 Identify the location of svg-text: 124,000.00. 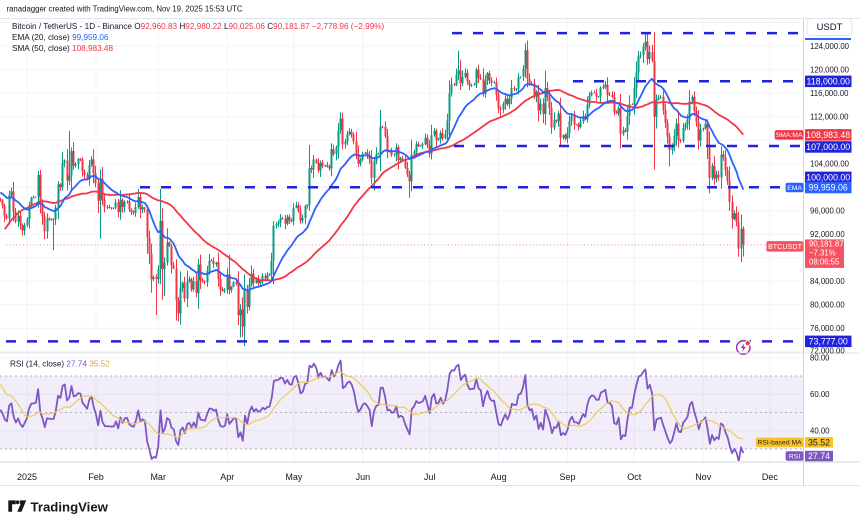
(830, 46).